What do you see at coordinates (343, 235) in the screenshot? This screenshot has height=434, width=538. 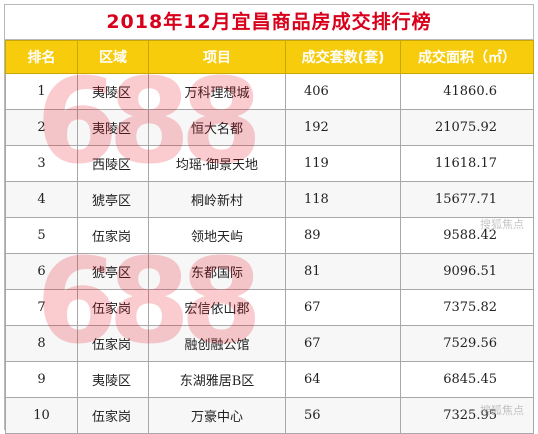 I see `units-cell: 89` at bounding box center [343, 235].